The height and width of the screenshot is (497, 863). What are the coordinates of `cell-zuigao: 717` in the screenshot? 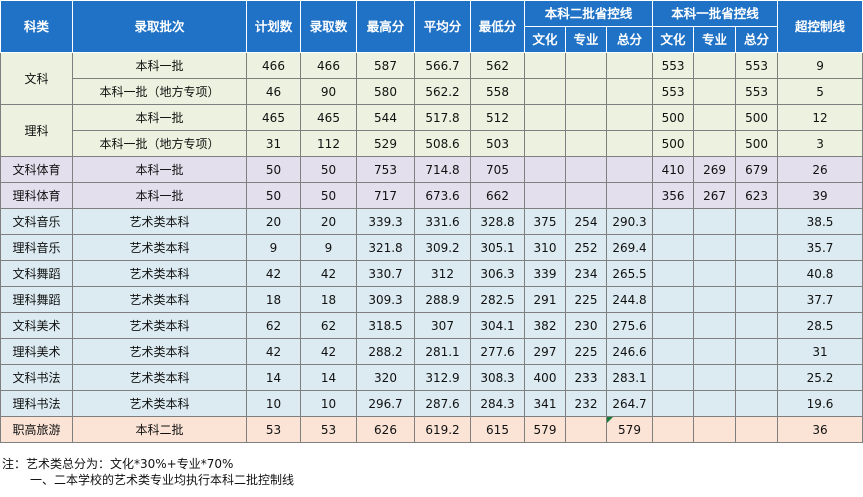 It's located at (385, 195).